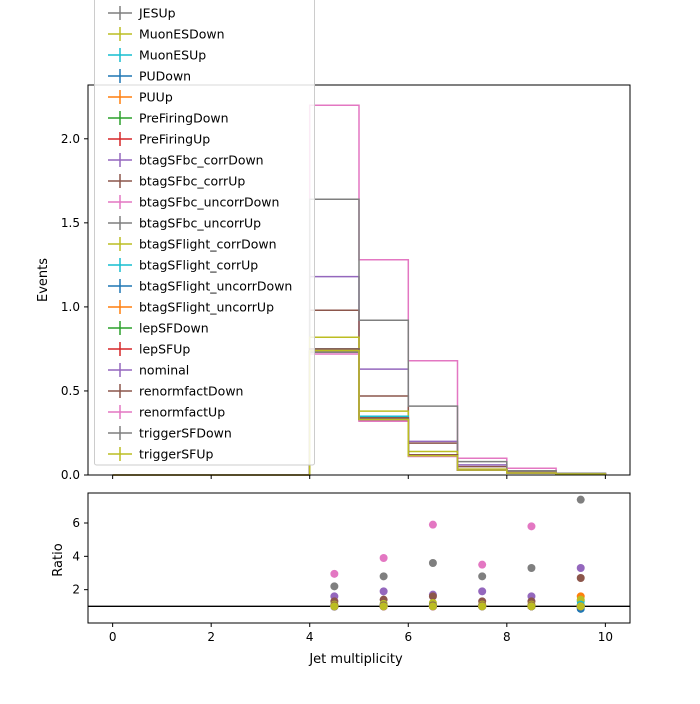 The height and width of the screenshot is (704, 700). What do you see at coordinates (70, 475) in the screenshot?
I see `top-y-tick-label-0: 0.0` at bounding box center [70, 475].